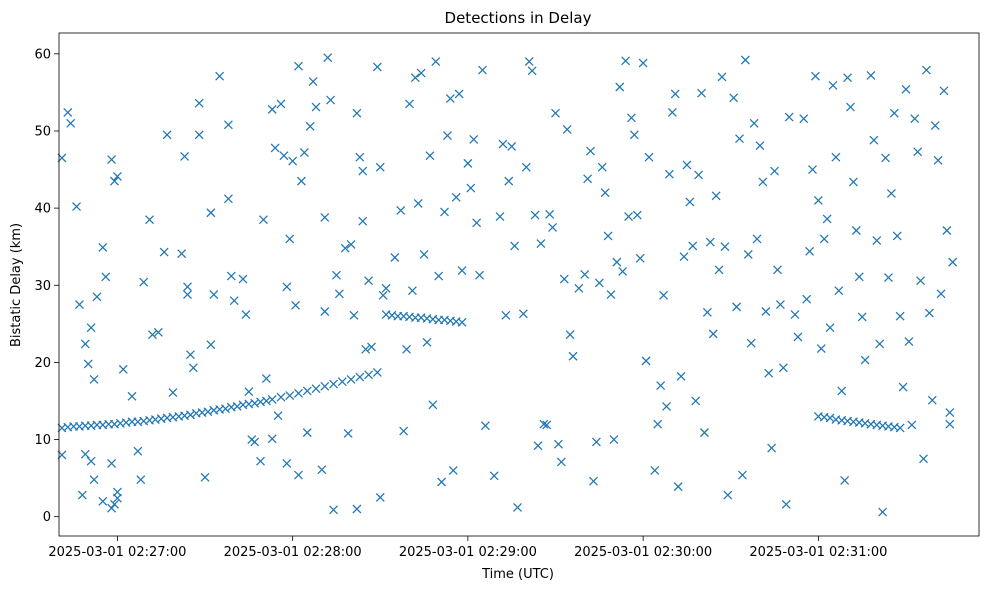 Image resolution: width=989 pixels, height=590 pixels. What do you see at coordinates (42, 440) in the screenshot?
I see `y-tick-label: 10` at bounding box center [42, 440].